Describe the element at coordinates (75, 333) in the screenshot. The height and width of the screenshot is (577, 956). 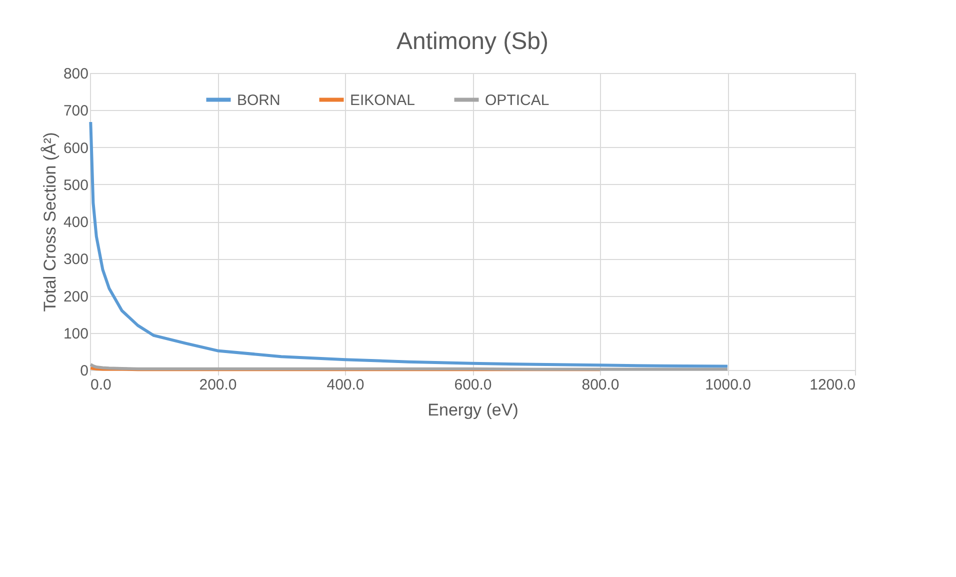
I see `y-tick-label: 100` at that location.